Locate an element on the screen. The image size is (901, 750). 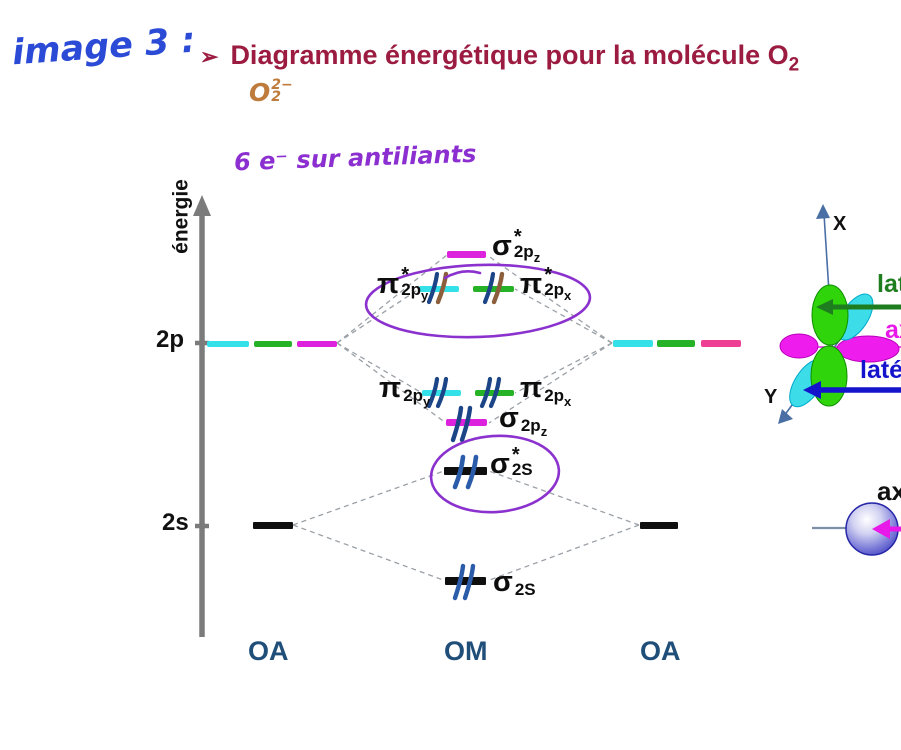
ao-2s-left-bar is located at coordinates (273, 525).